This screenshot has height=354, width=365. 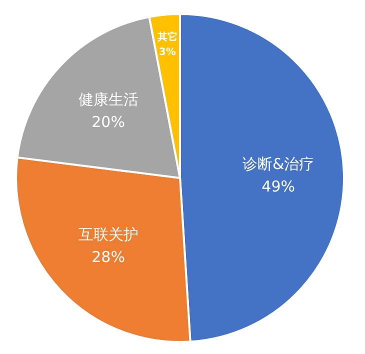 I want to click on data-label: 28%, so click(x=108, y=257).